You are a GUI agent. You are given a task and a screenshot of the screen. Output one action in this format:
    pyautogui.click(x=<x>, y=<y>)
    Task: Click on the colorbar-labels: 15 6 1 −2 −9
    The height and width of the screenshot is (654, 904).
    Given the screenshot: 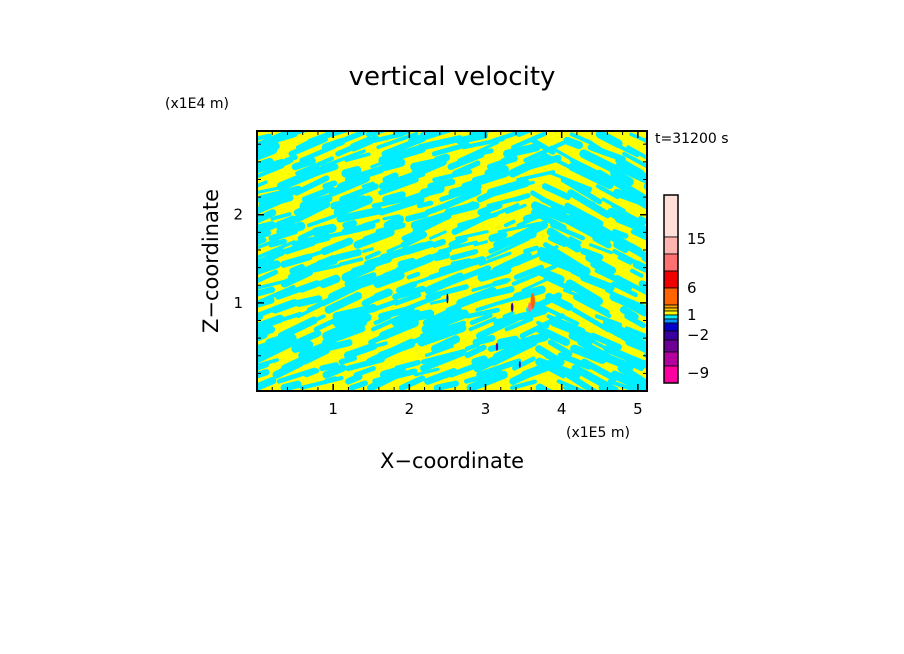 What is the action you would take?
    pyautogui.click(x=698, y=306)
    